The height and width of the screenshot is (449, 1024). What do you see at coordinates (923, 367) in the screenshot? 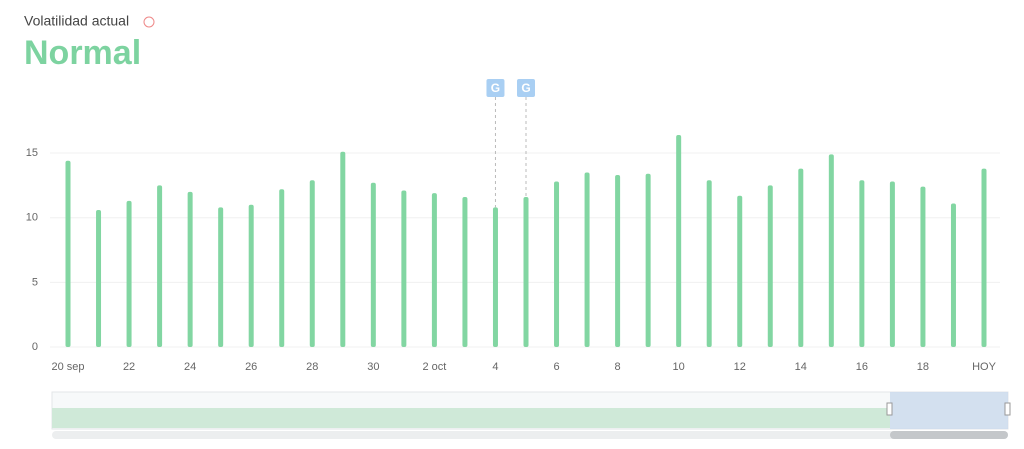
I see `x-tick-label: 18` at bounding box center [923, 367].